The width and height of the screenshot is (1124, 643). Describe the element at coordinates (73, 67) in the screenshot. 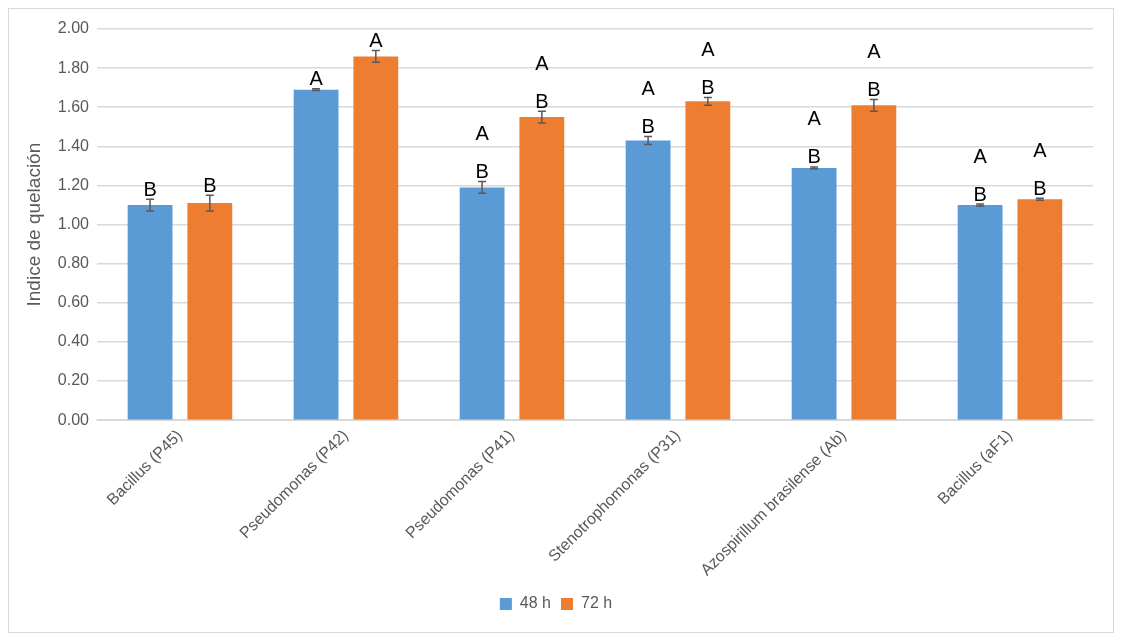

I see `y-tick-label: 1.80` at that location.